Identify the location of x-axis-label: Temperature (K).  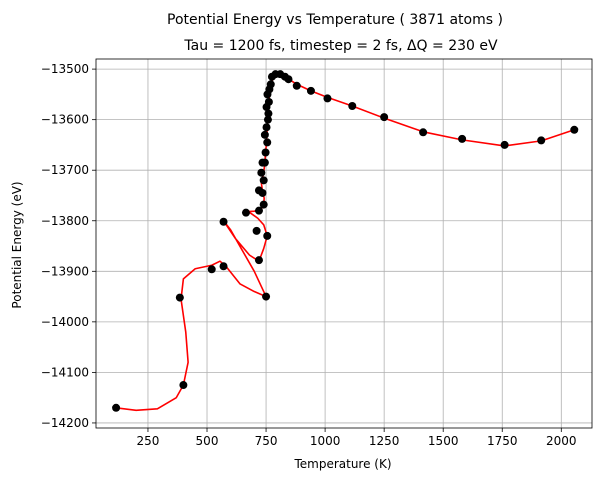
(342, 464).